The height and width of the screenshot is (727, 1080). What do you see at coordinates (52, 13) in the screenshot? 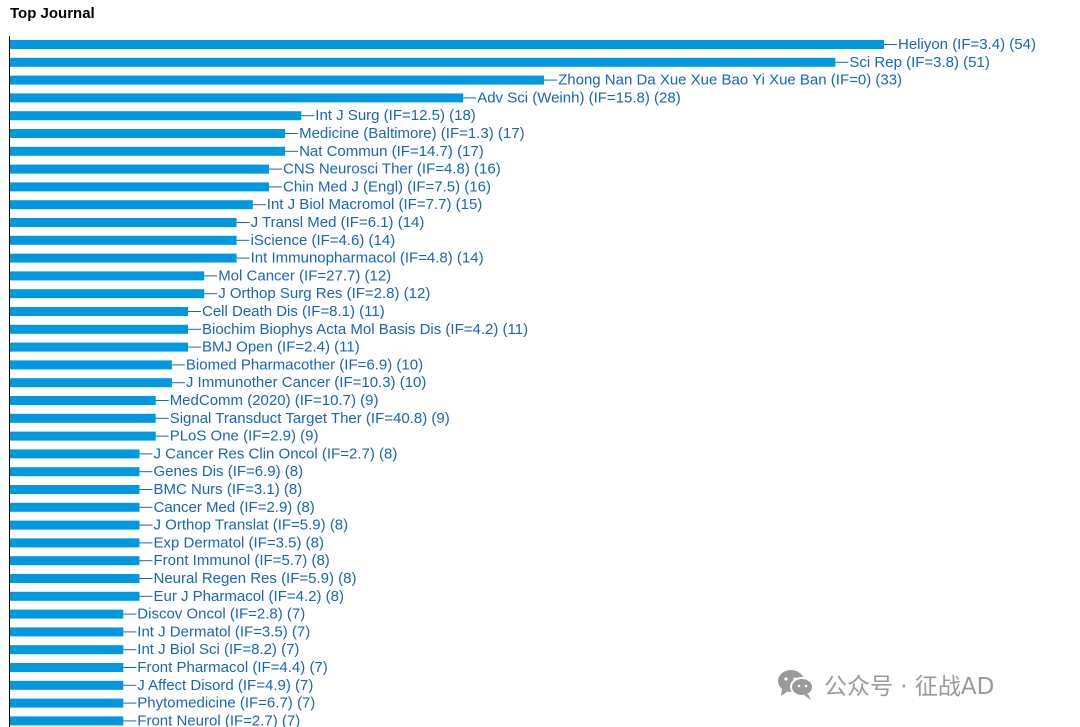
I see `chart-title: Top Journal` at bounding box center [52, 13].